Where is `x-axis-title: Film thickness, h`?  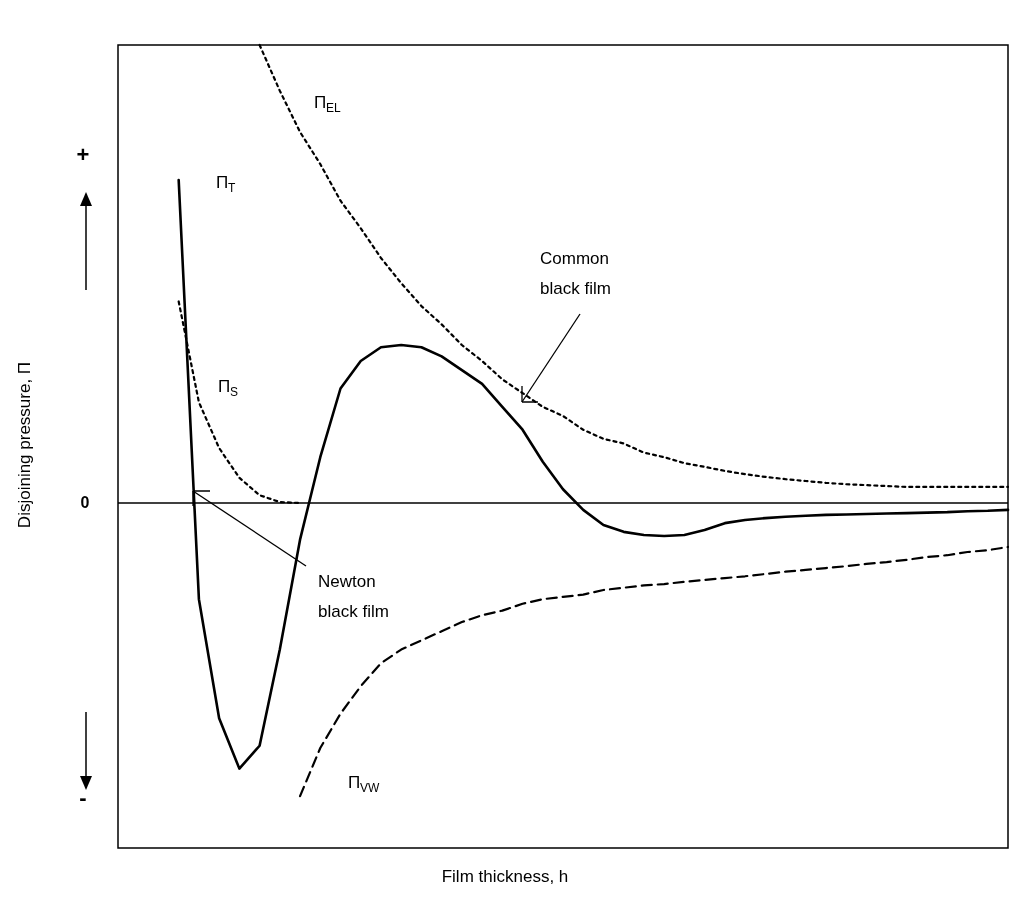 x-axis-title: Film thickness, h is located at coordinates (505, 876).